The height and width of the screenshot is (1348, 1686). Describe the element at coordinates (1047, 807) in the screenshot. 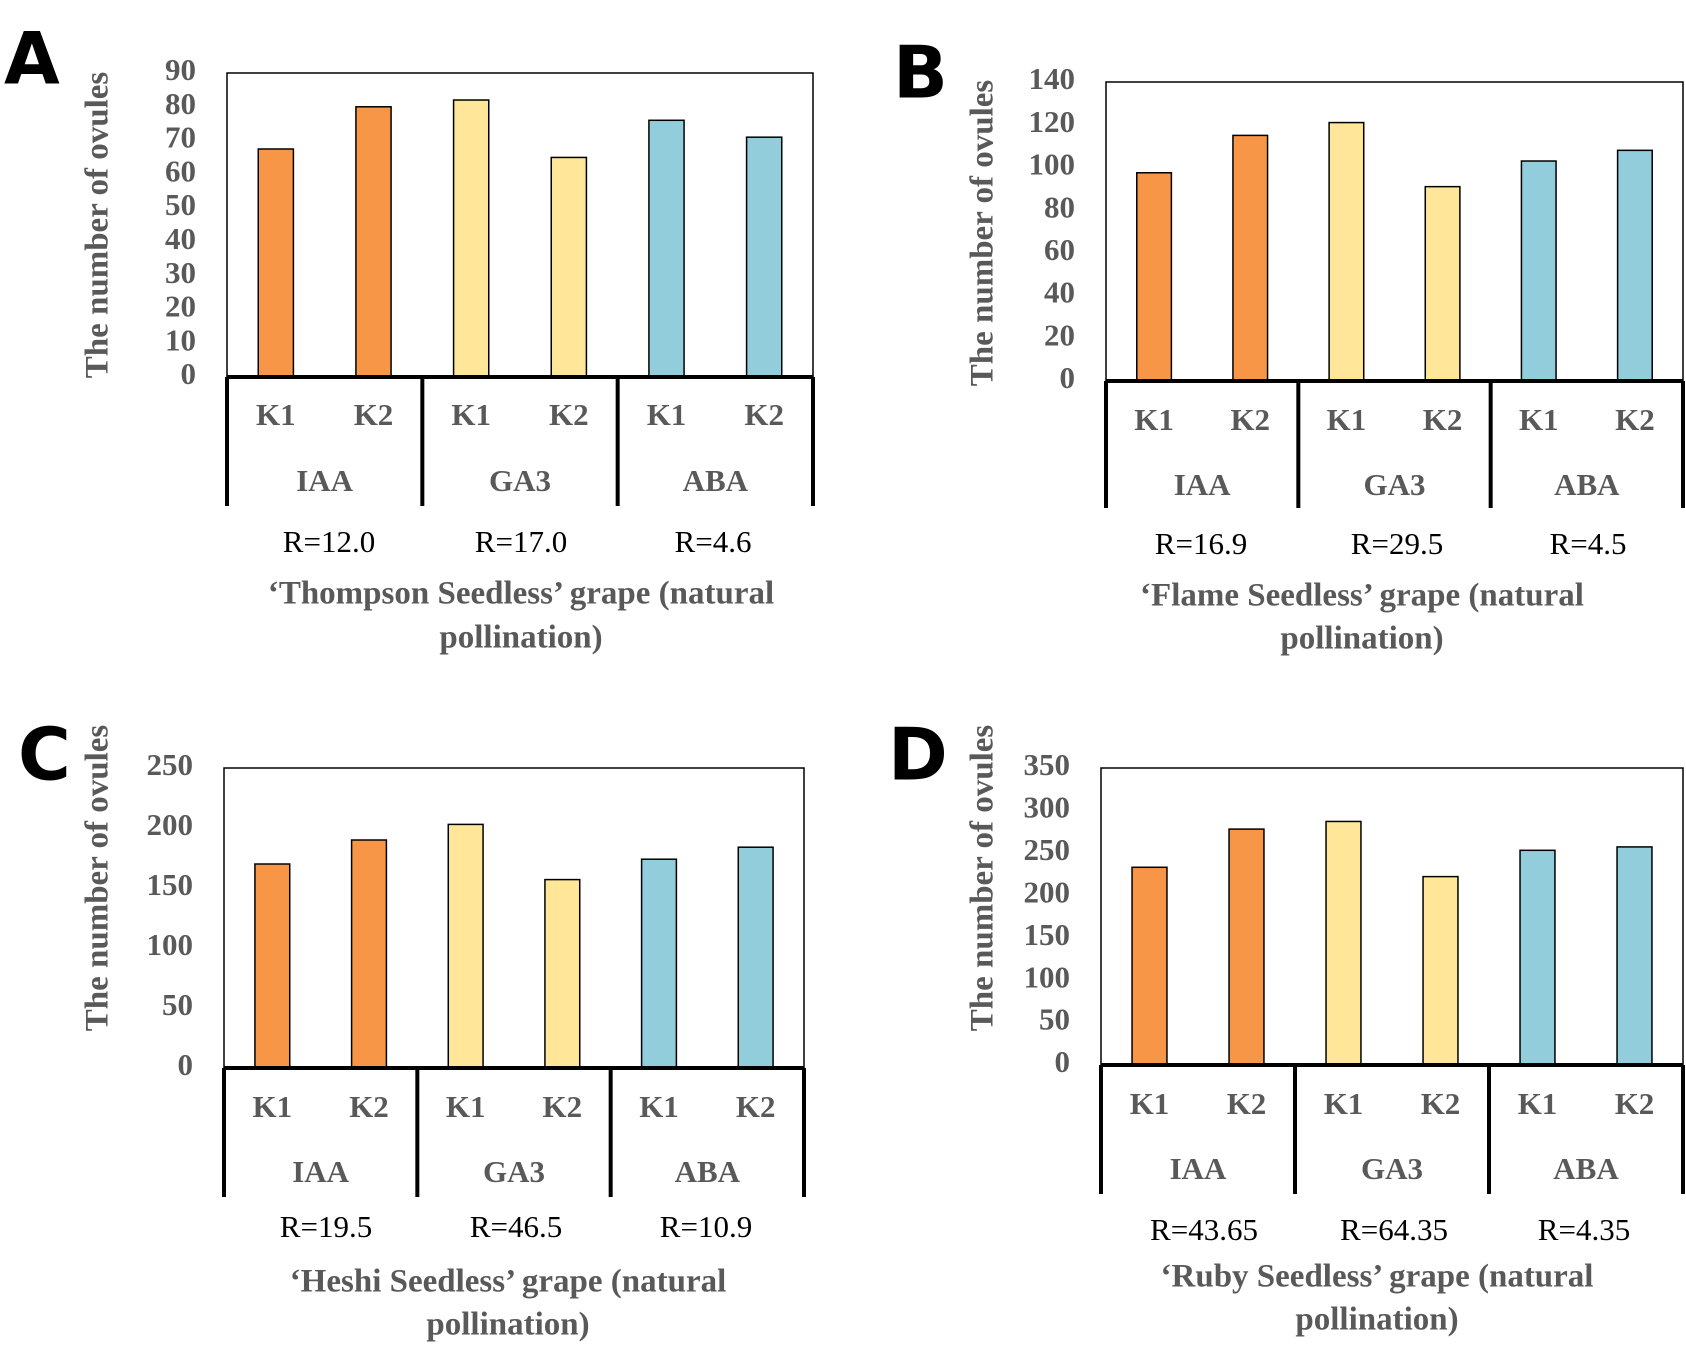

I see `y-tick-label: 300` at that location.